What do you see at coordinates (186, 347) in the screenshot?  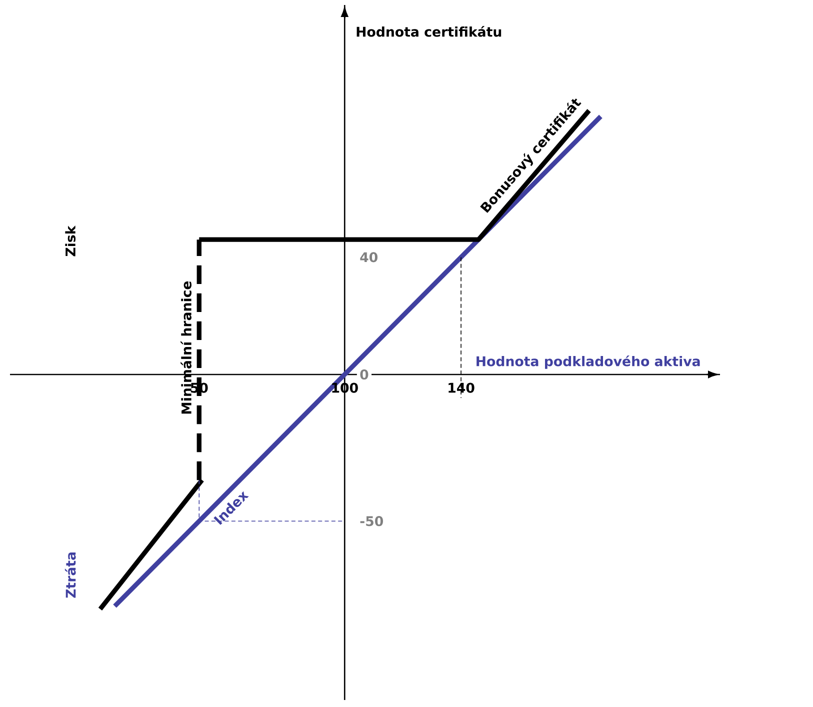 I see `text: Minimální hranice` at bounding box center [186, 347].